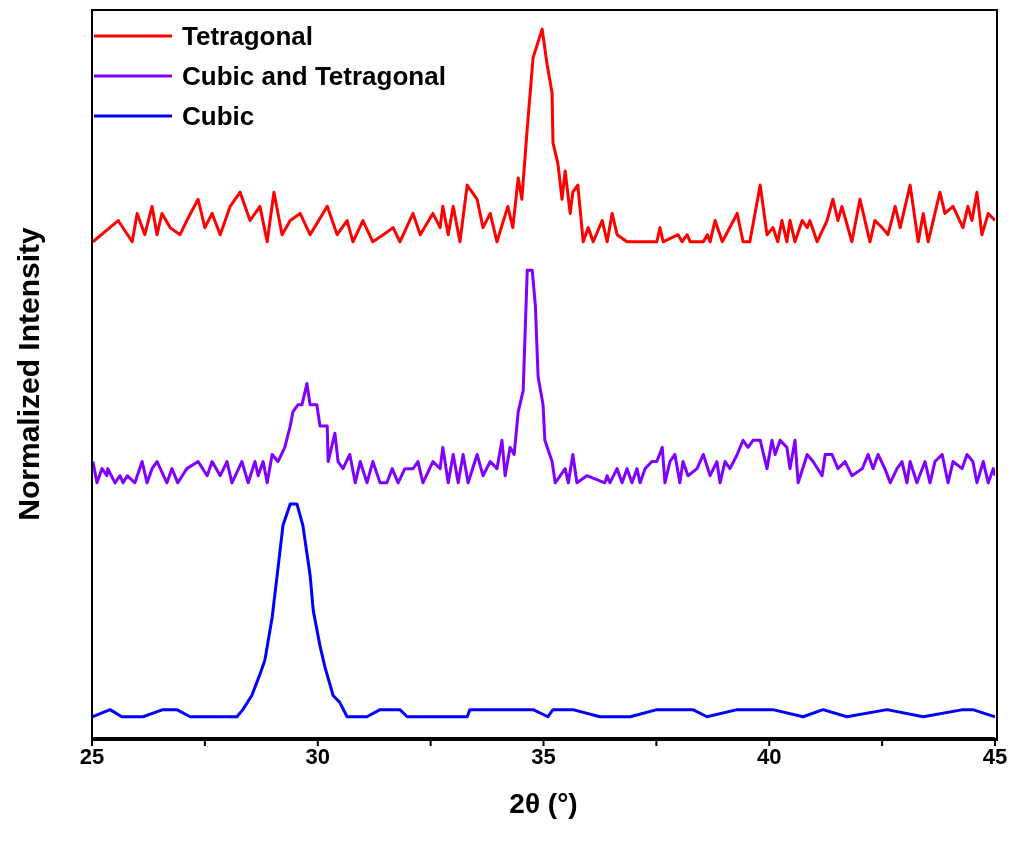 Image resolution: width=1016 pixels, height=858 pixels. What do you see at coordinates (995, 756) in the screenshot?
I see `x-tick-label: 45` at bounding box center [995, 756].